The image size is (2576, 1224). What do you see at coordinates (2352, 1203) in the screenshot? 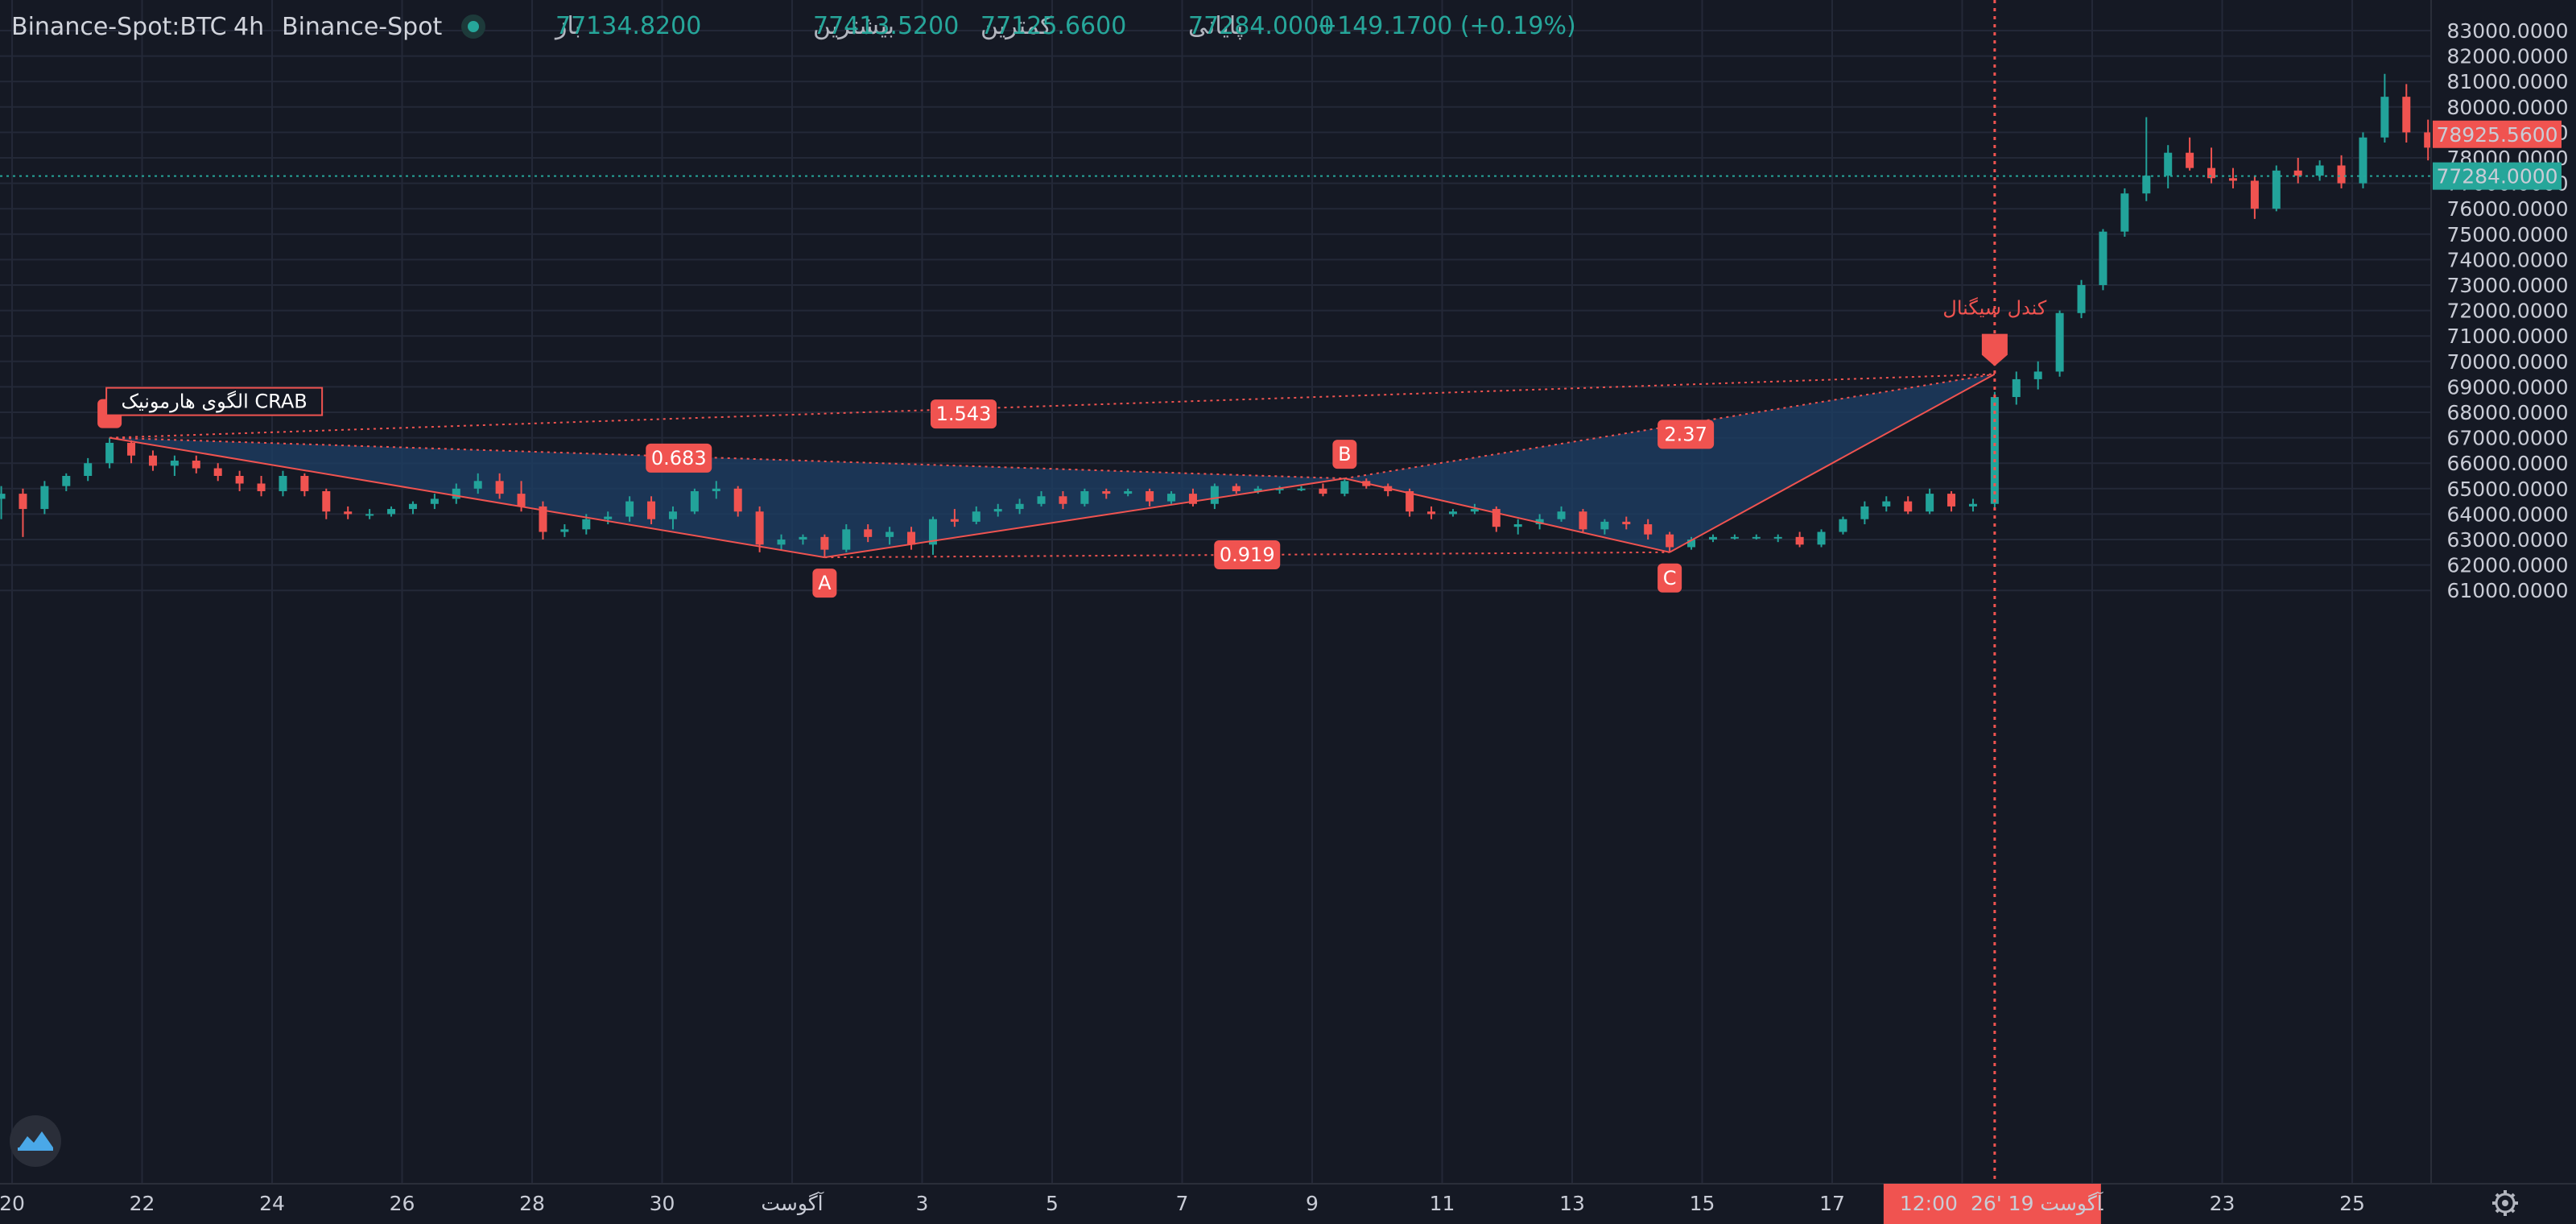
I see `time-tick-label: 25` at bounding box center [2352, 1203].